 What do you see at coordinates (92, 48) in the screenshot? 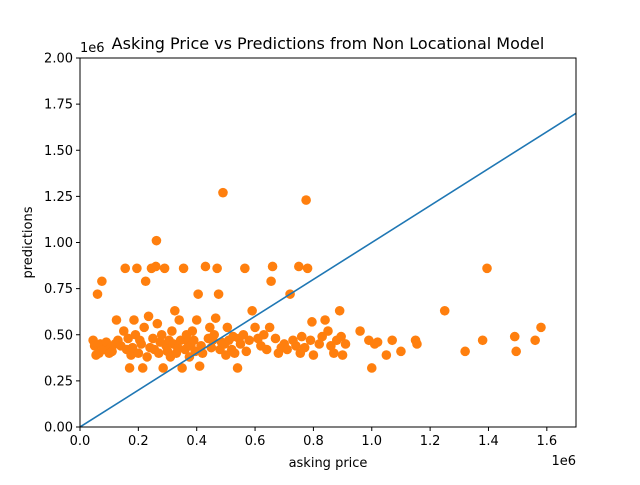
I see `y-axis-offset-label: 1e6` at bounding box center [92, 48].